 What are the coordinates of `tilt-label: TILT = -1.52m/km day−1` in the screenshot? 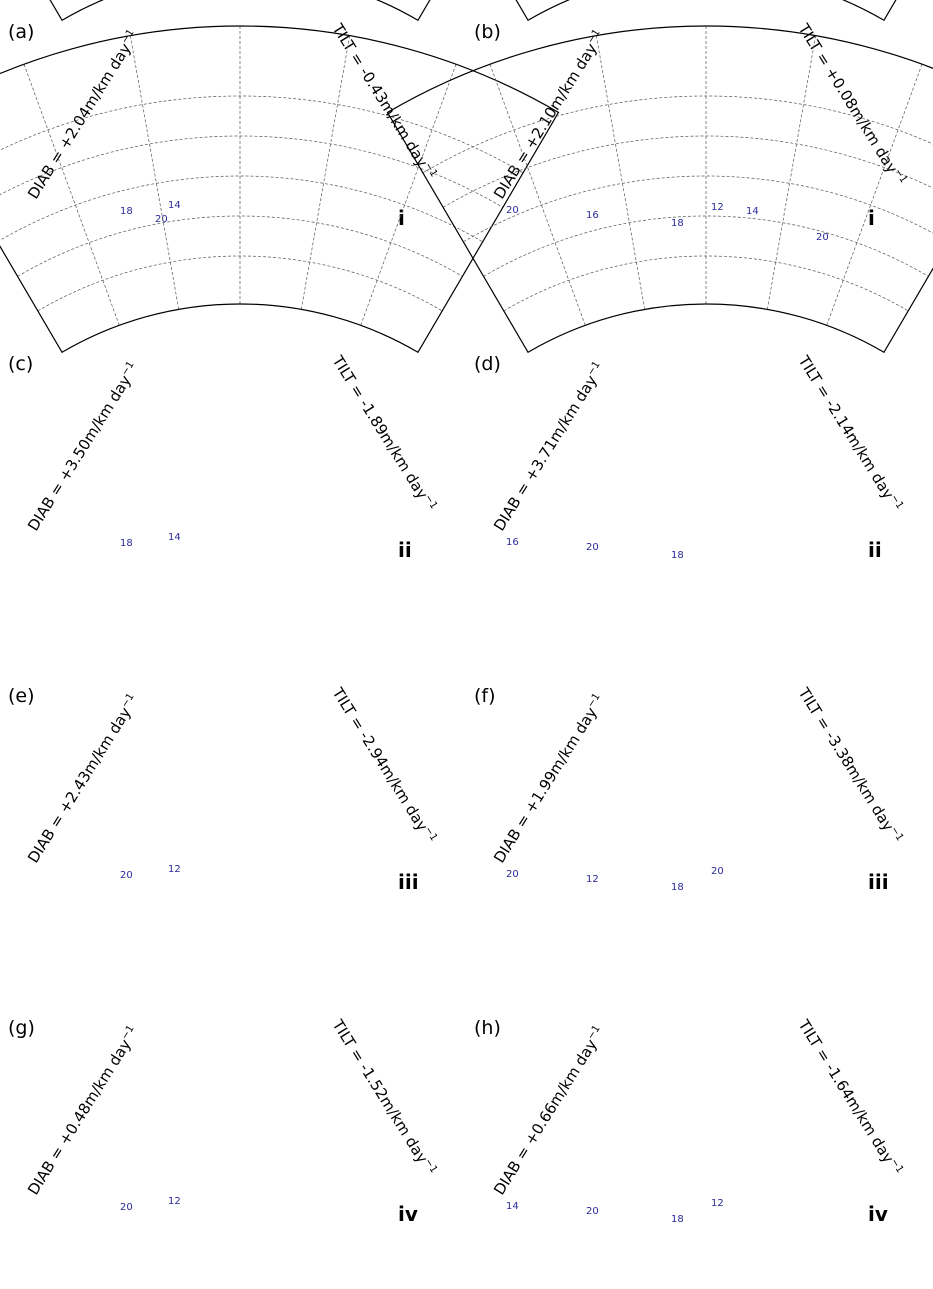 It's located at (383, 1097).